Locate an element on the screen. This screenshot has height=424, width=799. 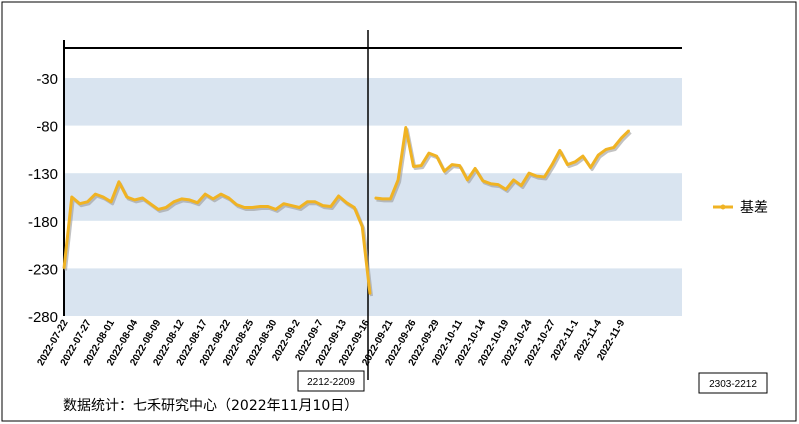
legend-marker is located at coordinates (723, 207).